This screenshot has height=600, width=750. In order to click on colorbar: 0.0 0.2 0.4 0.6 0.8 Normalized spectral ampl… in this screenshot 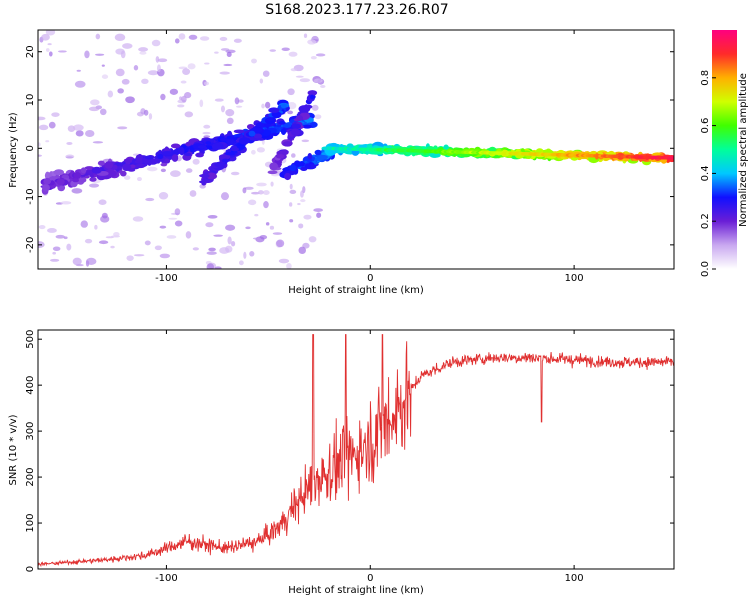, I will do `click(724, 153)`.